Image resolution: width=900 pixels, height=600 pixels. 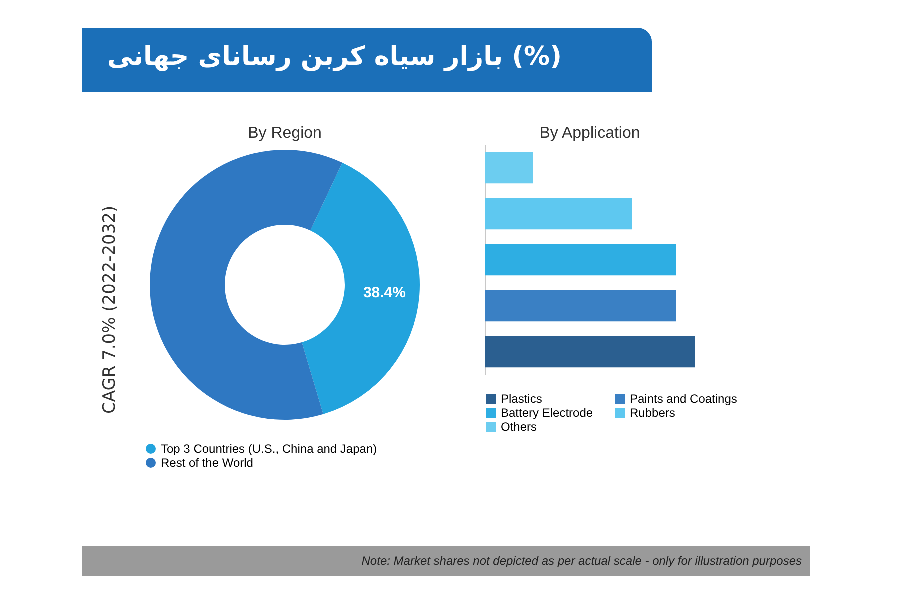 What do you see at coordinates (207, 463) in the screenshot?
I see `legend-label: Rest of the World` at bounding box center [207, 463].